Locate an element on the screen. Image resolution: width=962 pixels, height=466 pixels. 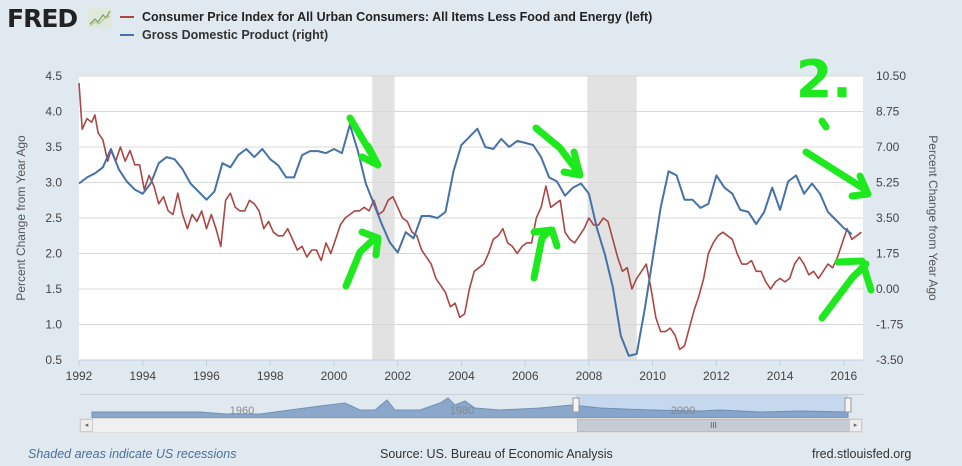
y-axis-right: 10.50 8.75 7.00 5.25 3.50 1.75 0.00 -1.75 -3.50 is located at coordinates (891, 218).